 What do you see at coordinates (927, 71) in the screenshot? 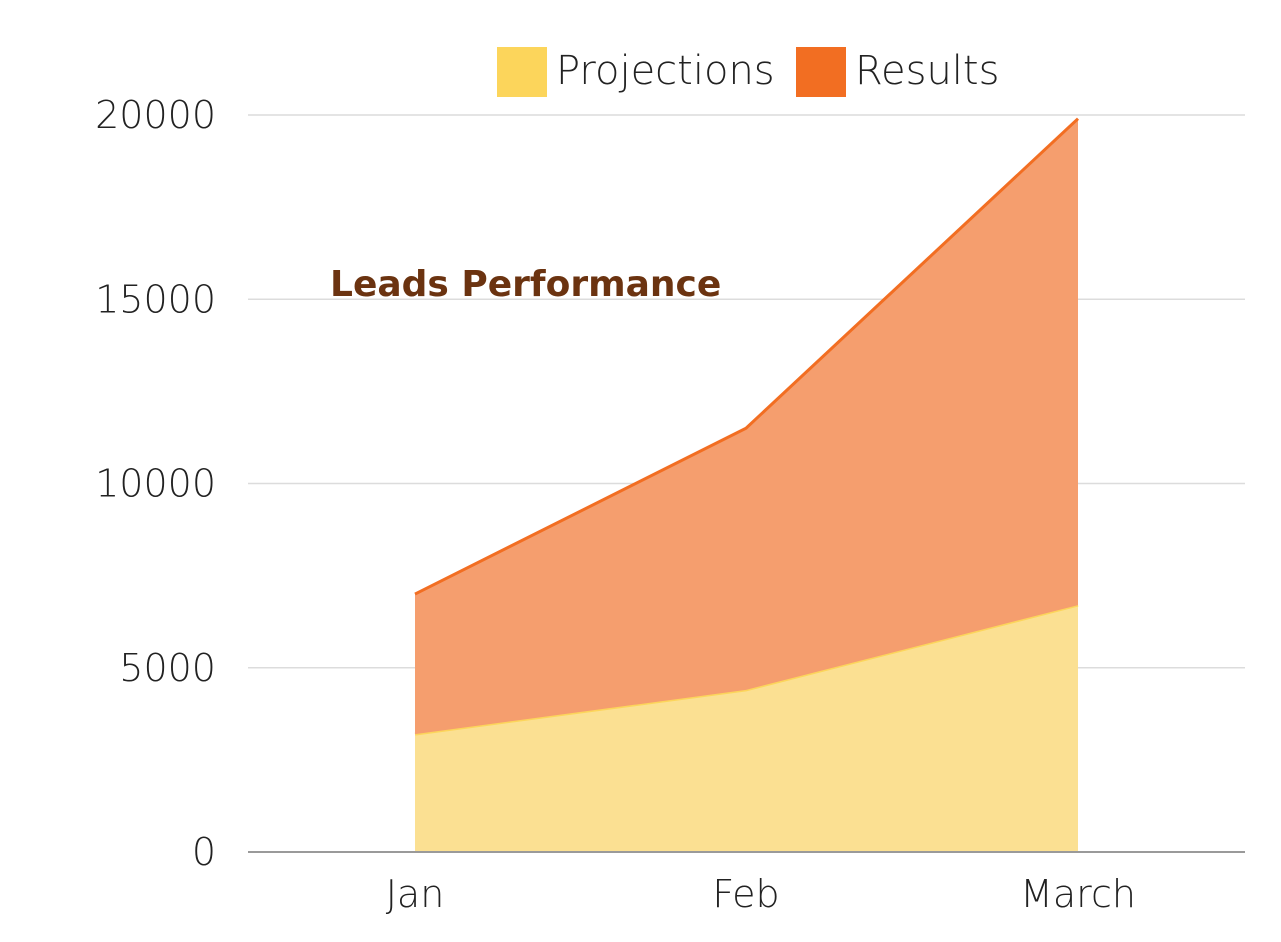
I see `legend-label-results: Results` at bounding box center [927, 71].